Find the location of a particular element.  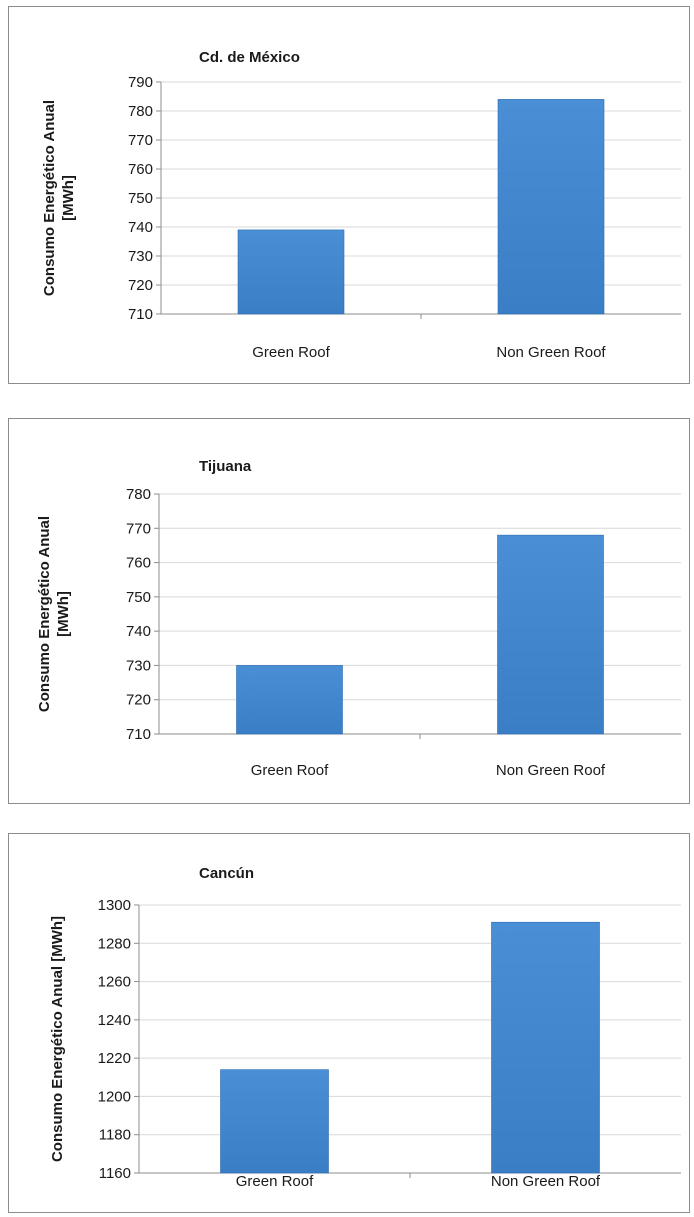

y-tick-label: 1260 is located at coordinates (114, 982).